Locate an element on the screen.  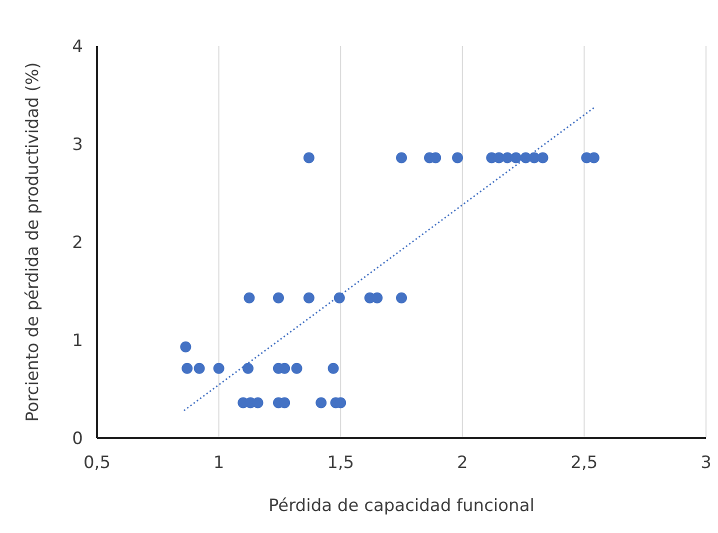
x-tick-label: 3 is located at coordinates (706, 463).